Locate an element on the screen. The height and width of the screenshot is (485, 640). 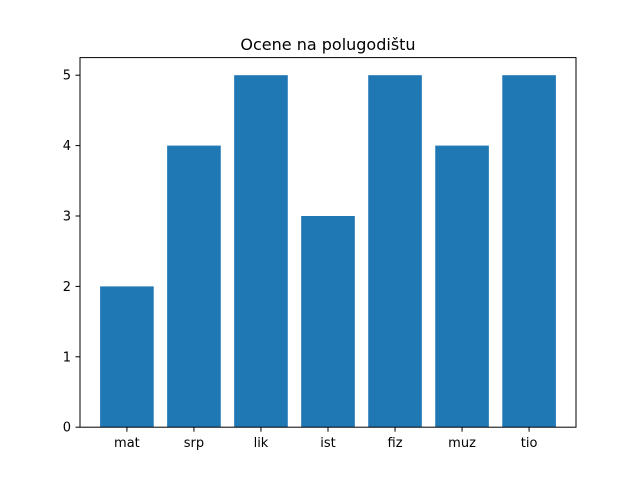
chart-title: Ocene na polugodištu is located at coordinates (327, 44).